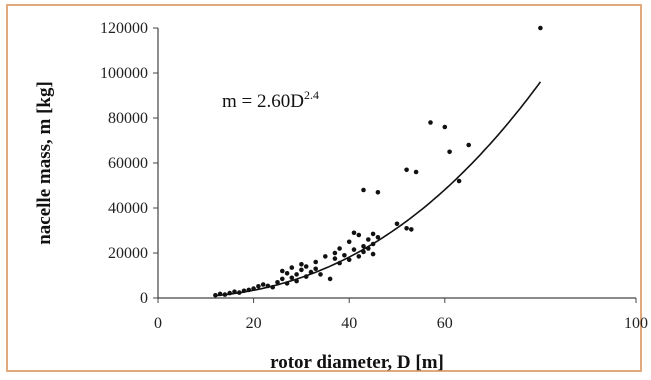 The height and width of the screenshot is (380, 651). What do you see at coordinates (254, 323) in the screenshot?
I see `x-tick-label: 20` at bounding box center [254, 323].